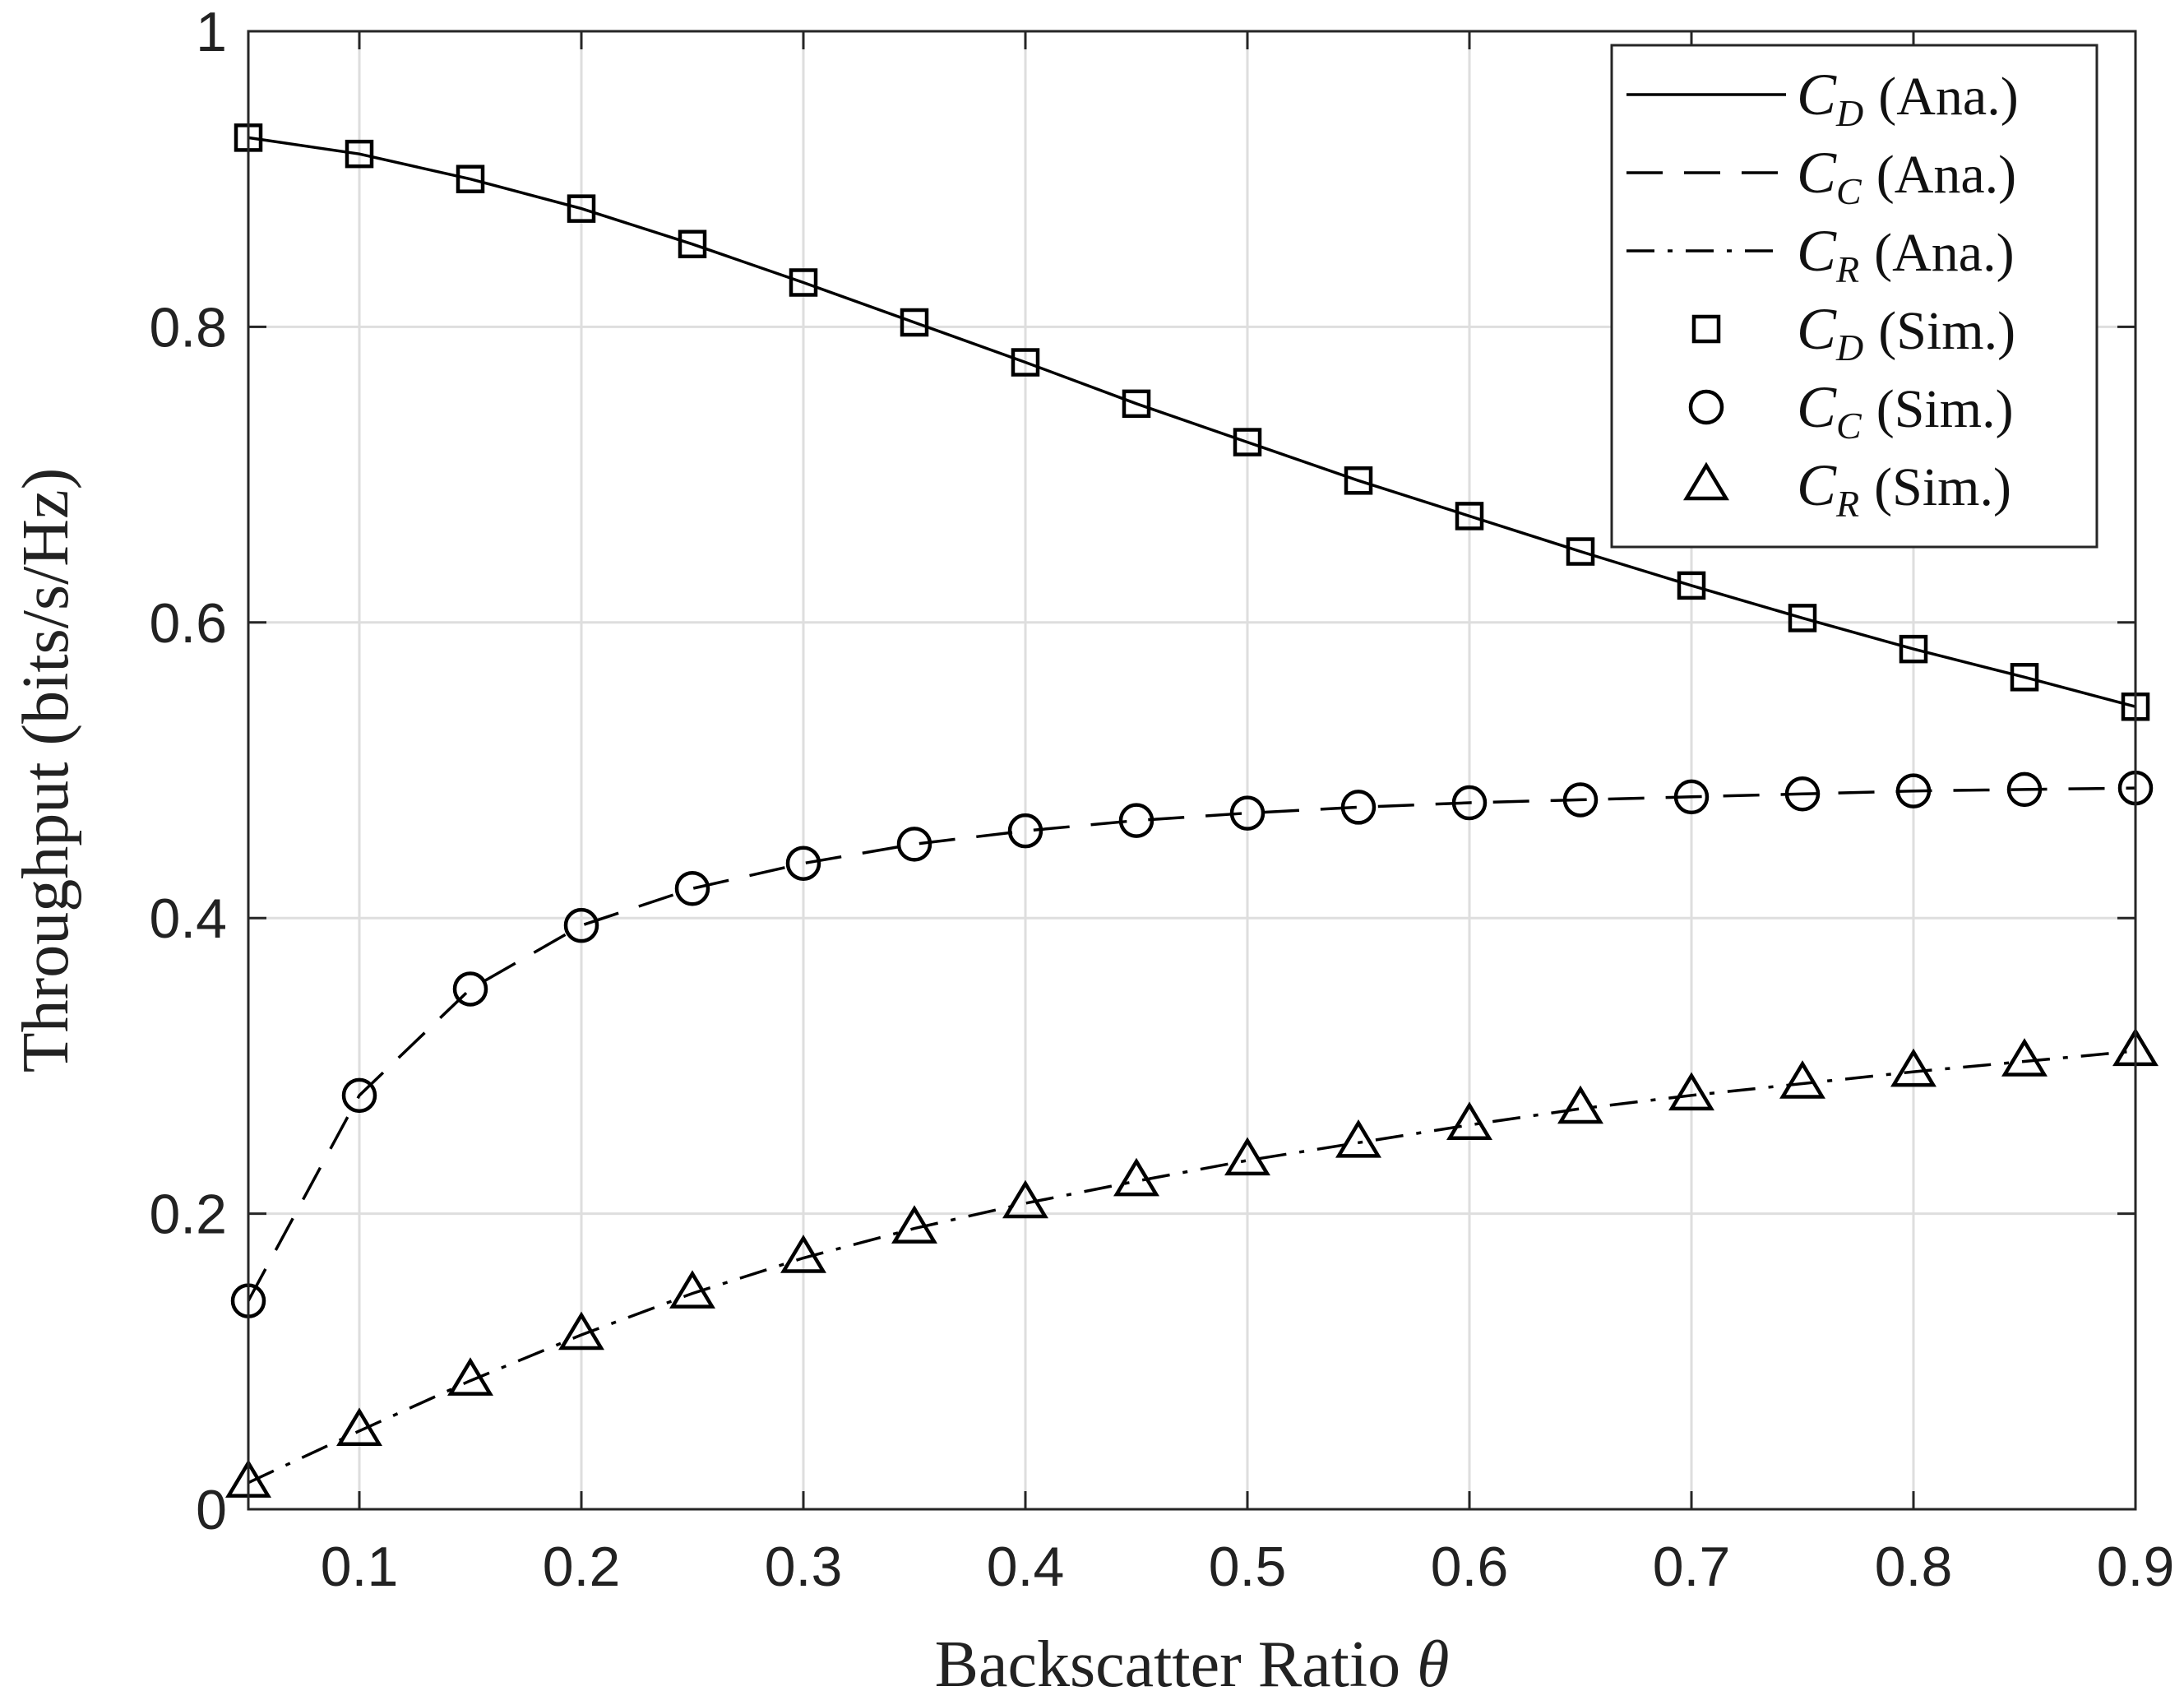 The image size is (2184, 1705). Describe the element at coordinates (46, 770) in the screenshot. I see `y-axis-label: Throughput (bits/s/Hz)` at that location.